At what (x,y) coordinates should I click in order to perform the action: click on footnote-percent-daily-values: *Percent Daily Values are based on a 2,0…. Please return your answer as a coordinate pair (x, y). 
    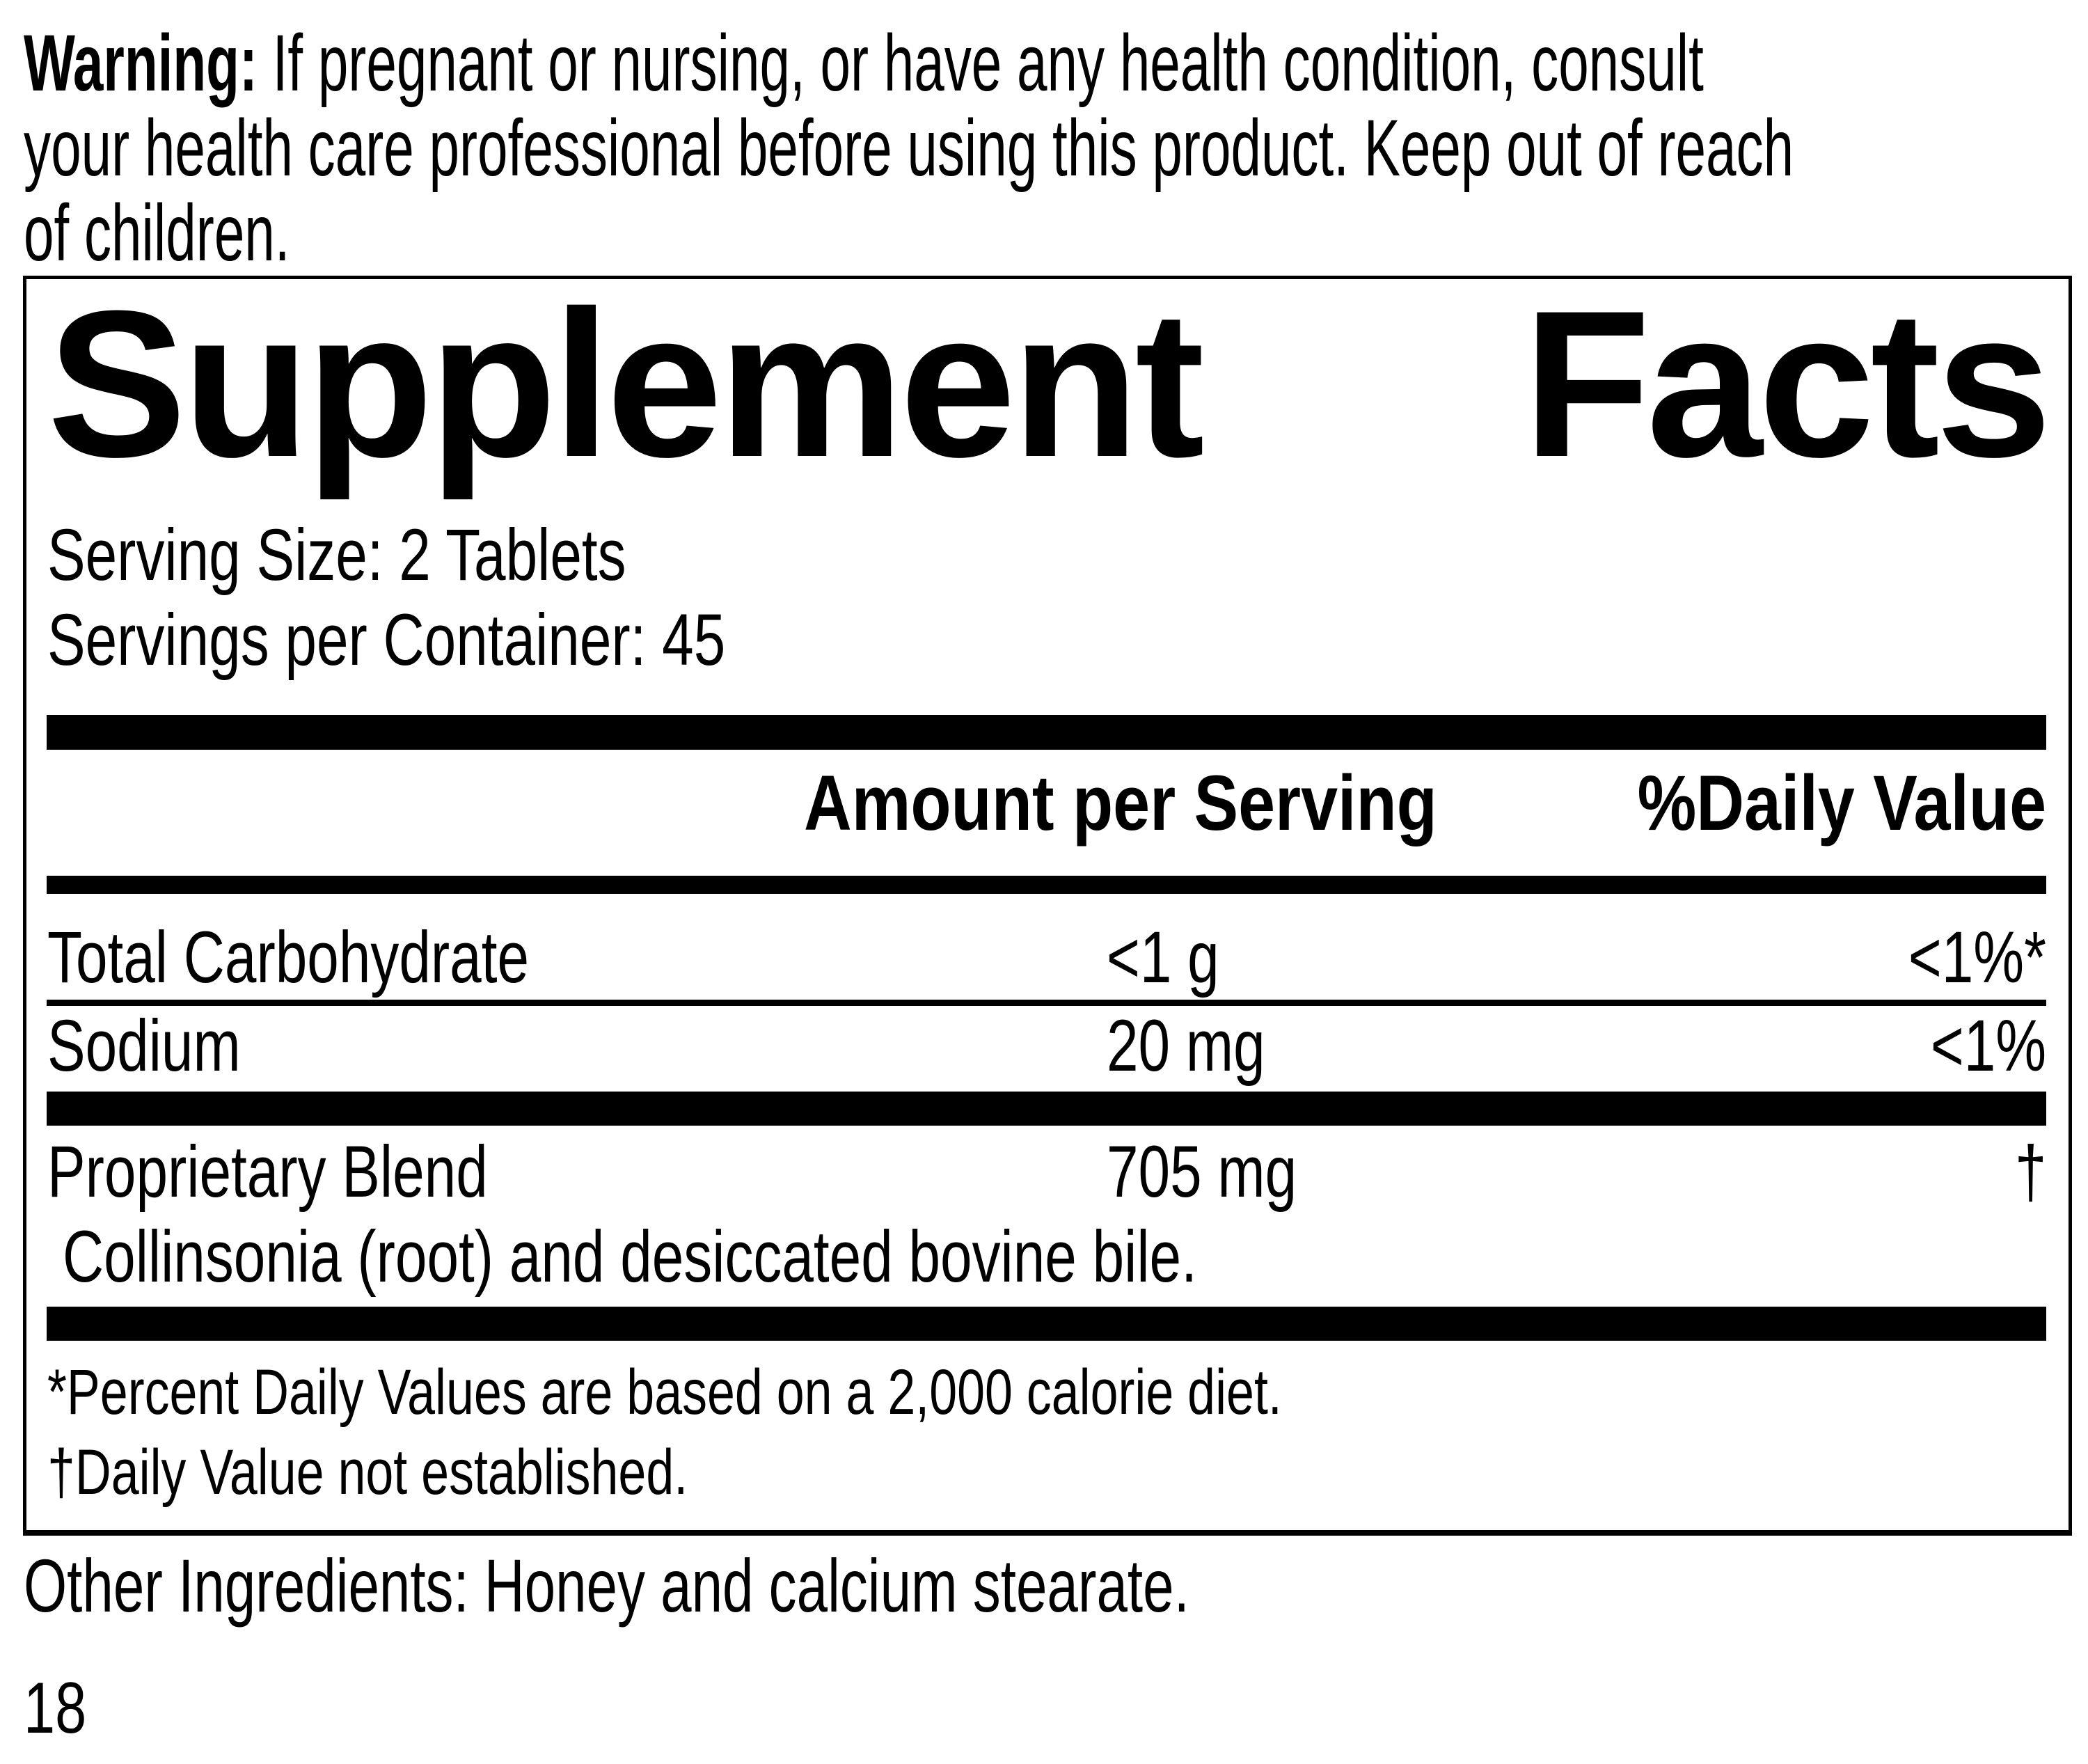
    Looking at the image, I should click on (664, 1392).